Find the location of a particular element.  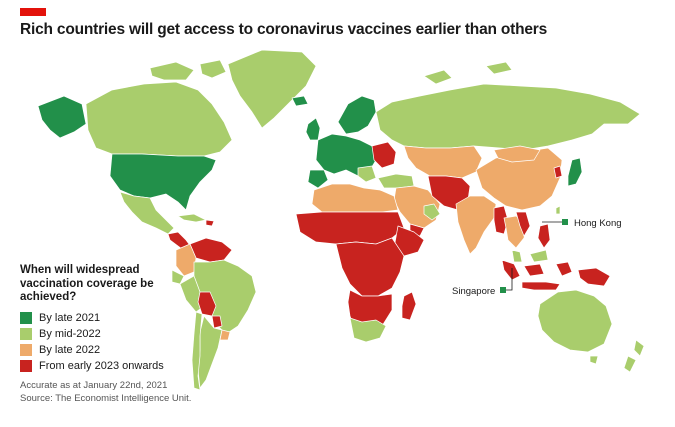

legend-label: By late 2021 is located at coordinates (70, 317).